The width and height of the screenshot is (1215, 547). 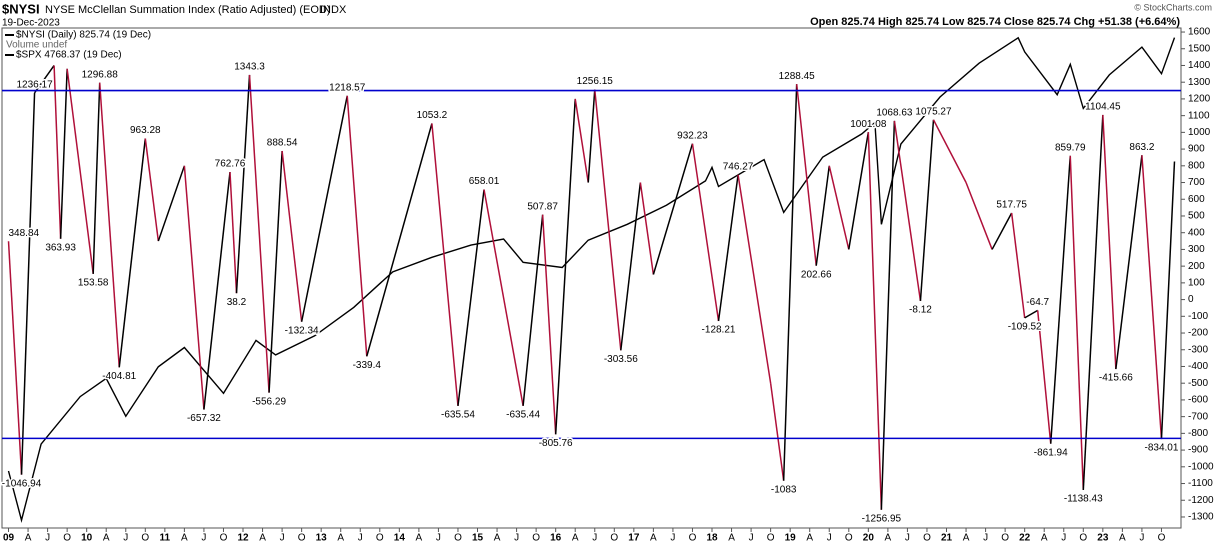 I want to click on annotation: 1068.63, so click(x=894, y=113).